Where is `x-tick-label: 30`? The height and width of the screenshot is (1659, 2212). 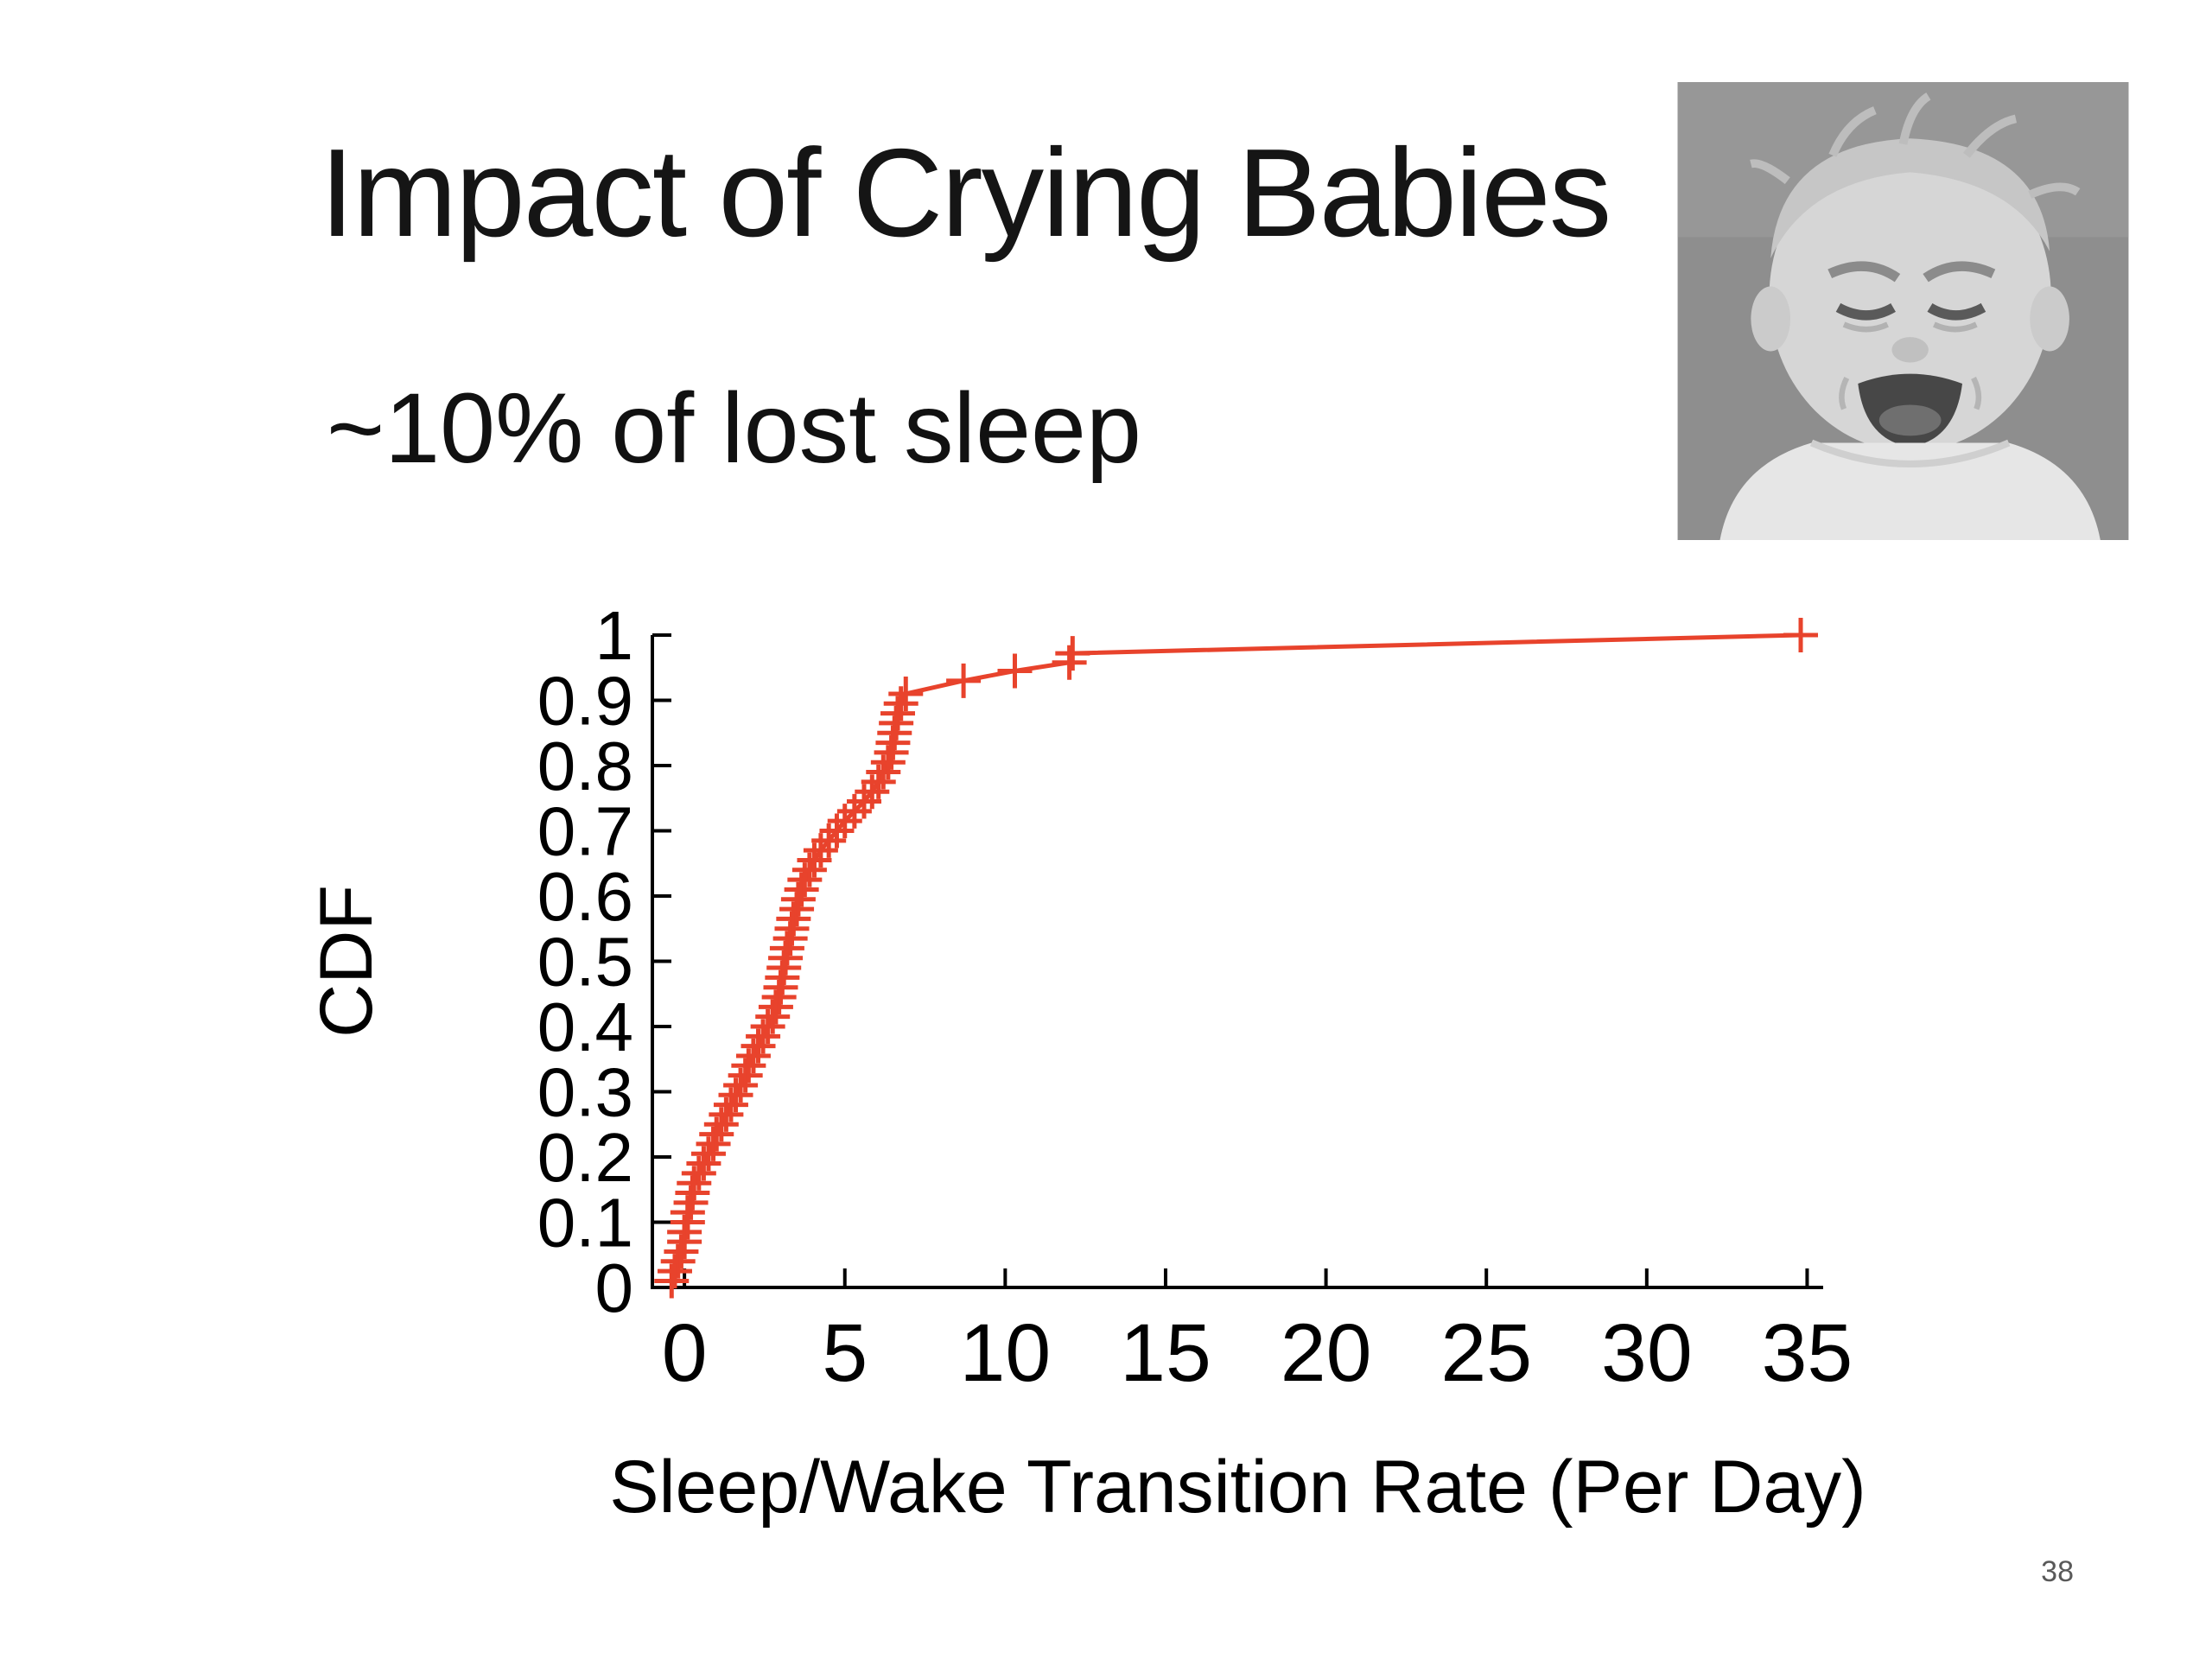 x-tick-label: 30 is located at coordinates (1647, 1353).